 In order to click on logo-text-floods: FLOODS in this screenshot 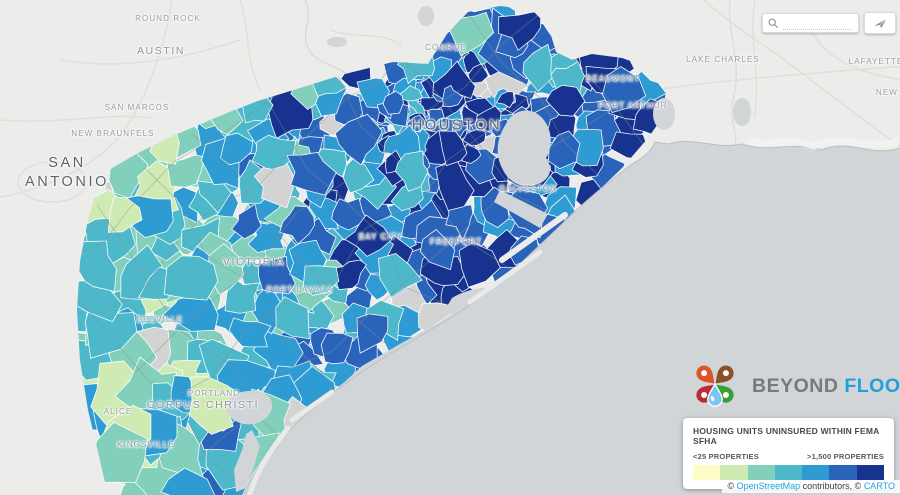, I will do `click(872, 385)`.